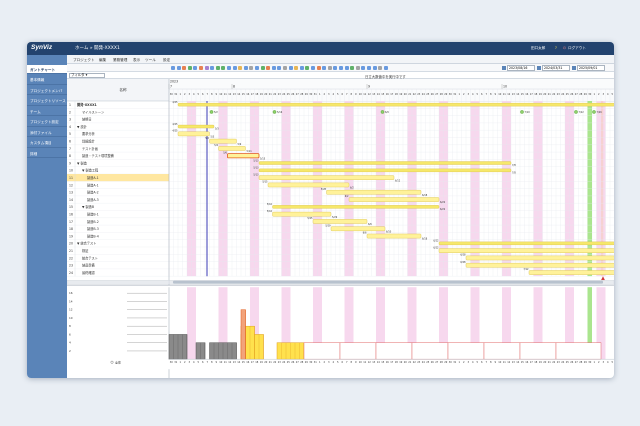  Describe the element at coordinates (47, 111) in the screenshot. I see `sidebar-item-4: チーム` at that location.